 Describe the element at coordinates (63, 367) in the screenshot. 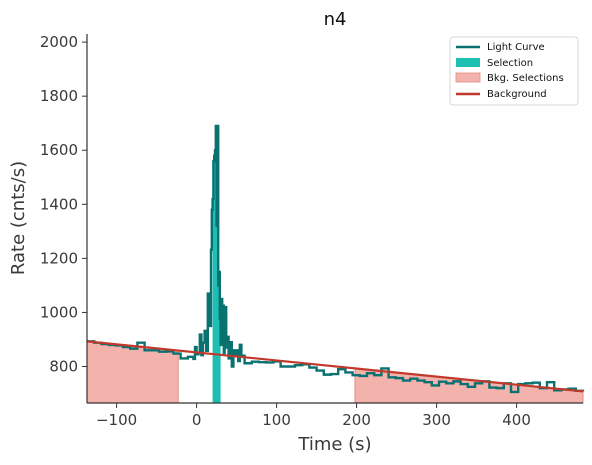

I see `y-tick-label: 800` at that location.